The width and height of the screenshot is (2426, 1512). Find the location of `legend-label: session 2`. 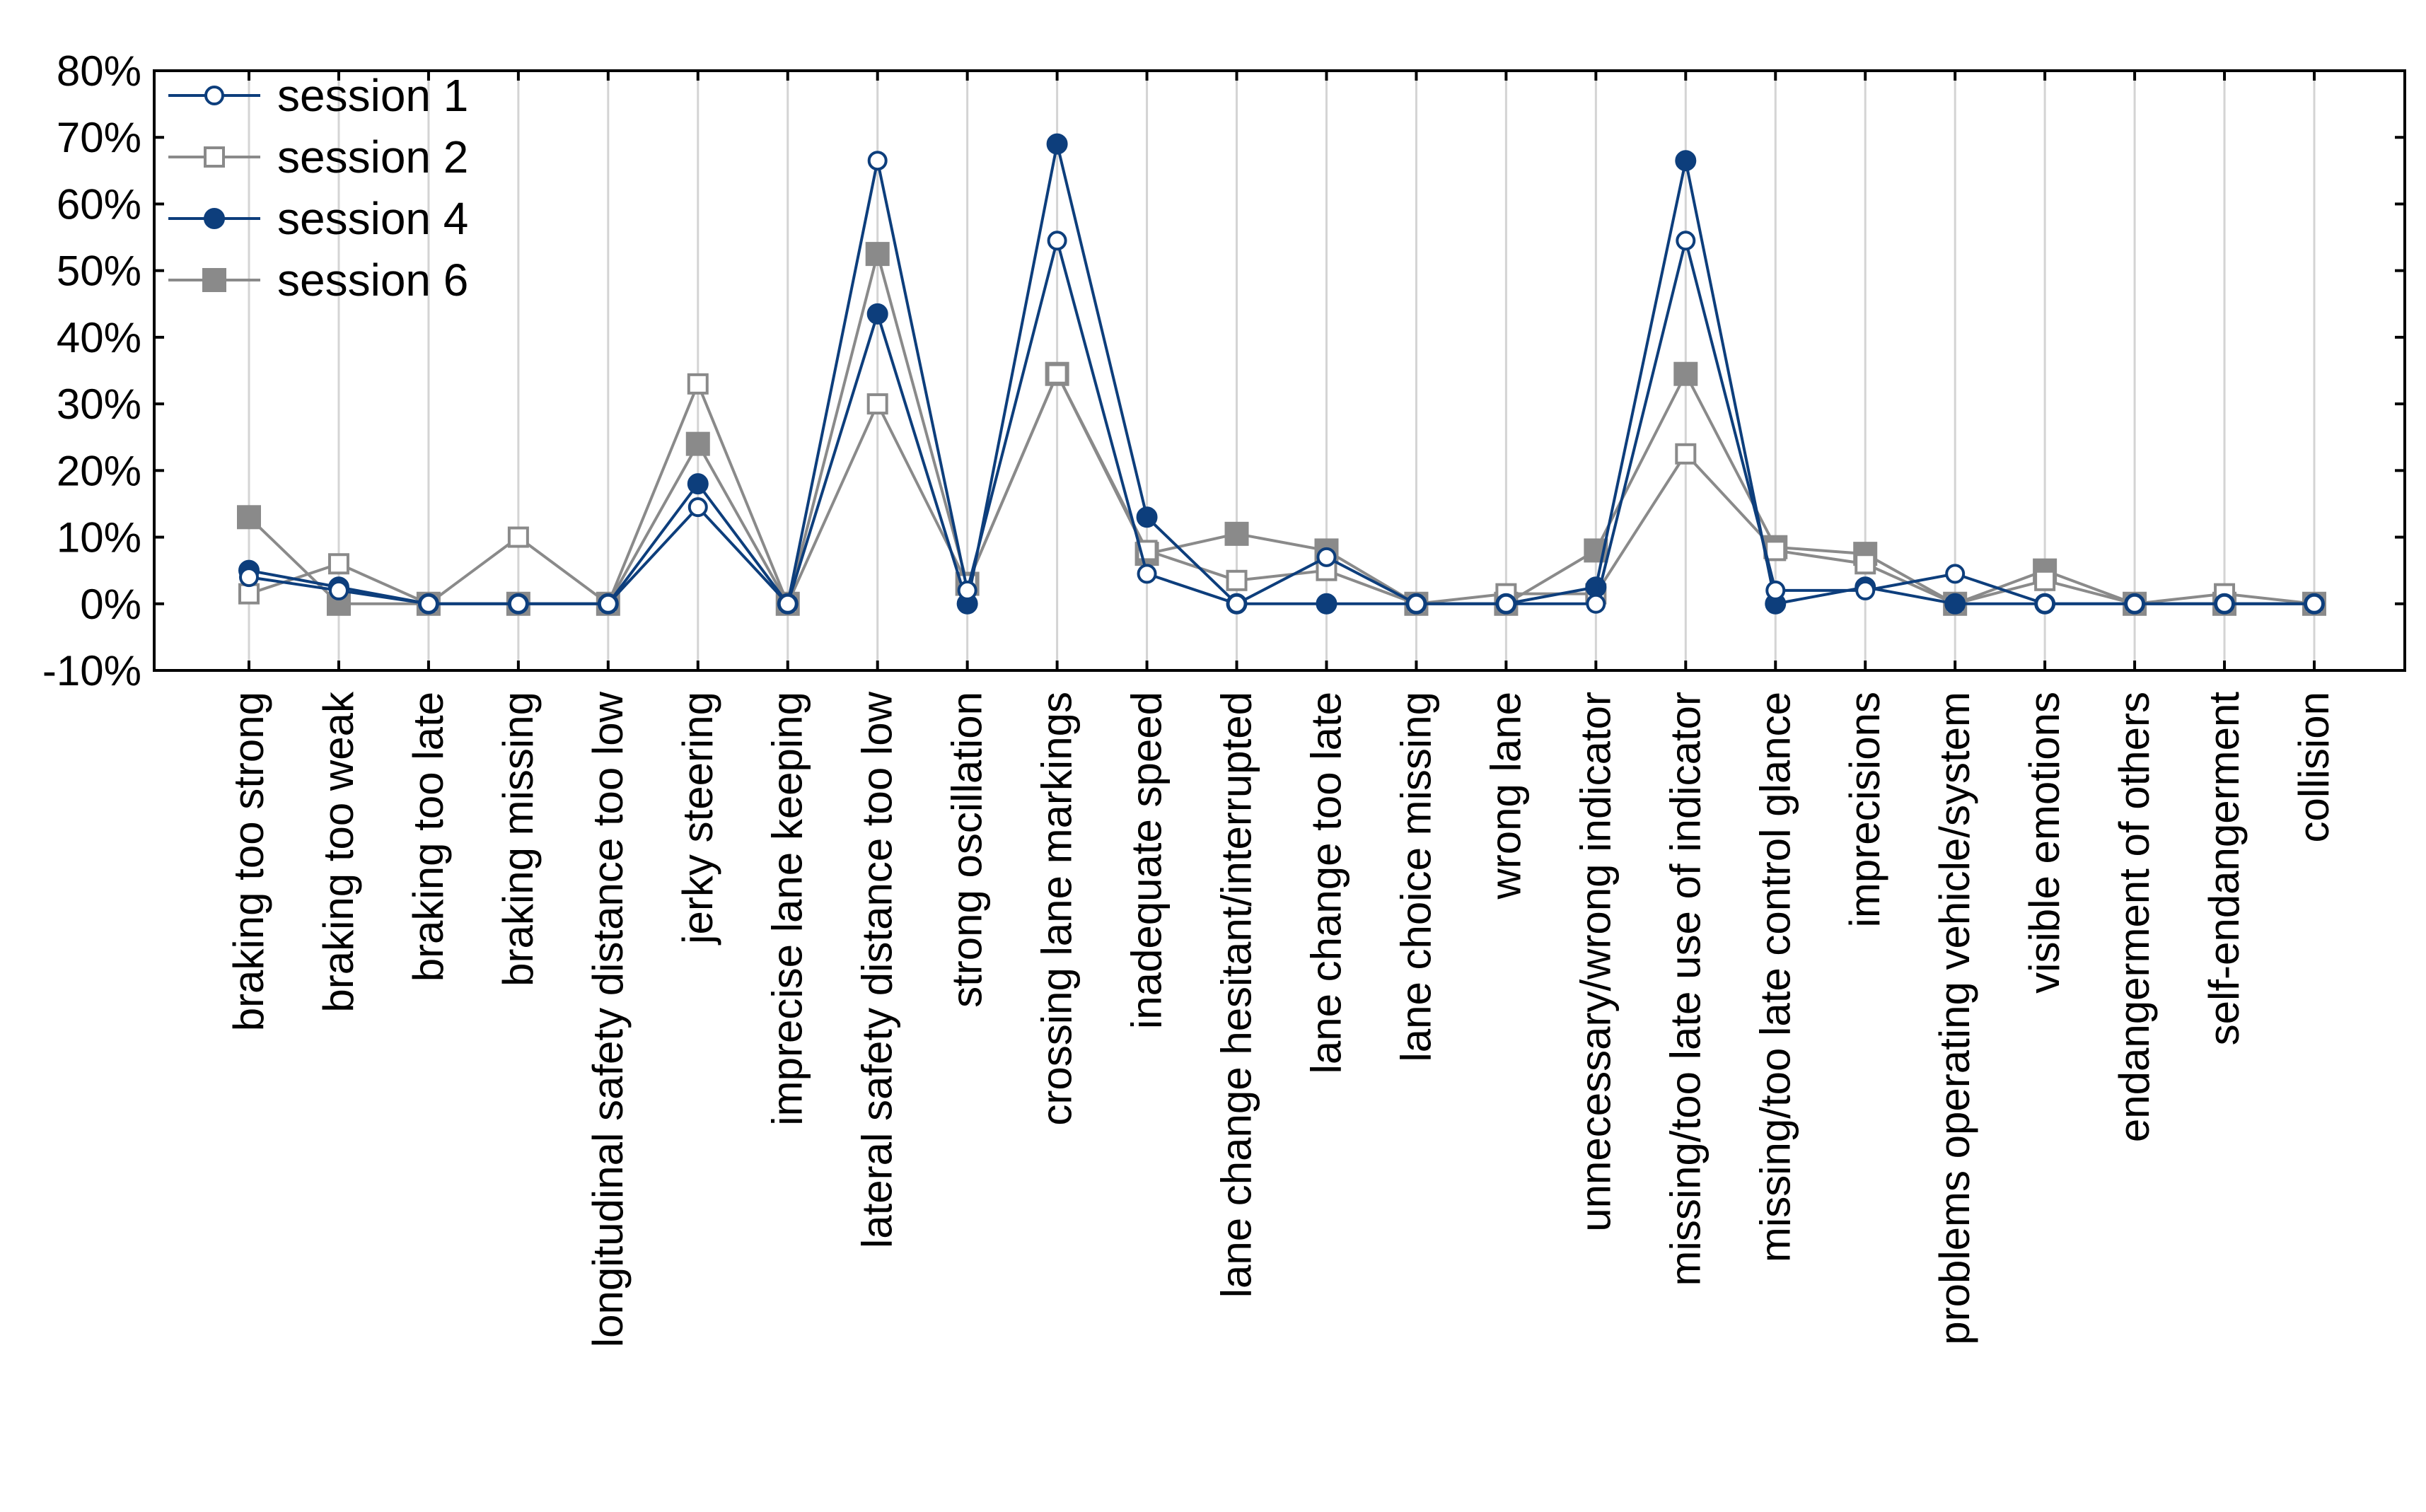

legend-label: session 2 is located at coordinates (372, 157).